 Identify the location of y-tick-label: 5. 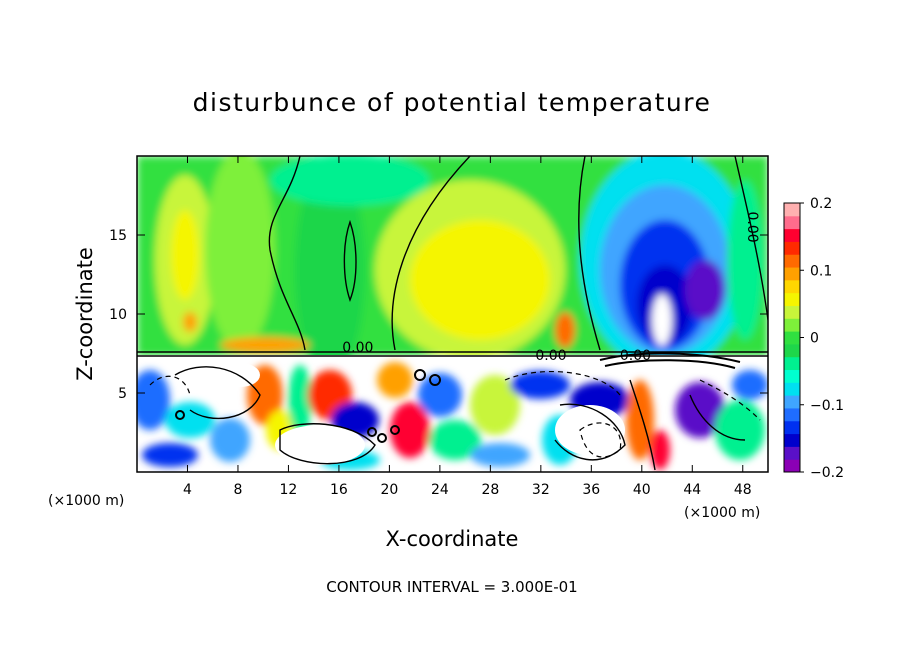
(122, 394).